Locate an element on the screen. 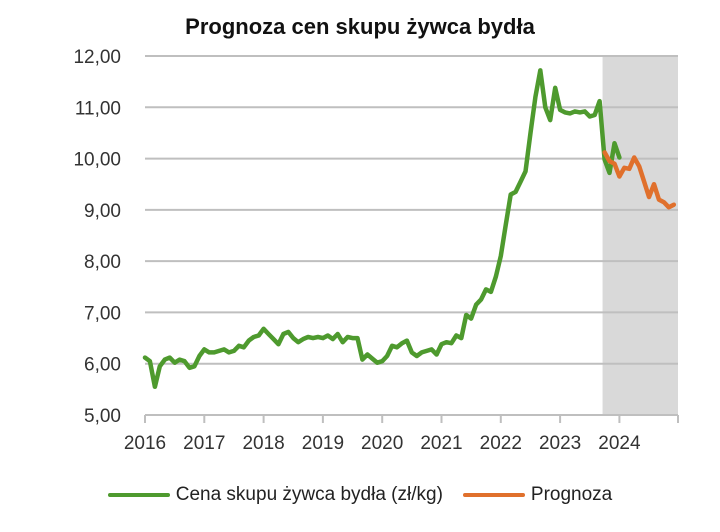 The width and height of the screenshot is (720, 532). x-axis-labels: 2016 2017 2018 2019 2020 2021 2022 2023 2024 is located at coordinates (382, 443).